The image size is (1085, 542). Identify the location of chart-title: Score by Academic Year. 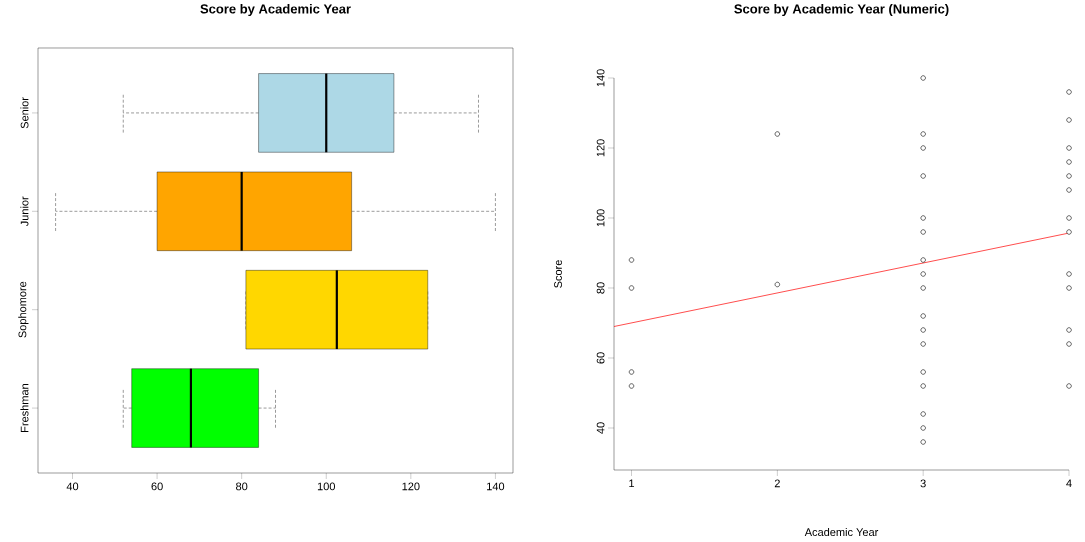
(275, 10).